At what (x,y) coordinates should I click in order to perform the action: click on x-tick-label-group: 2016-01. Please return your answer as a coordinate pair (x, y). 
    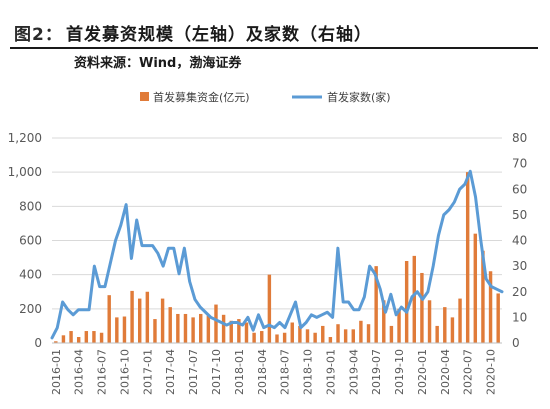
    Looking at the image, I should click on (56, 372).